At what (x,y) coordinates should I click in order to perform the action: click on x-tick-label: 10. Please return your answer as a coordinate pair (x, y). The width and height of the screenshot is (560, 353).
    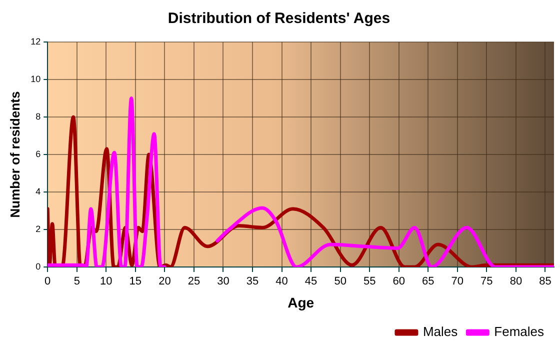
    Looking at the image, I should click on (106, 282).